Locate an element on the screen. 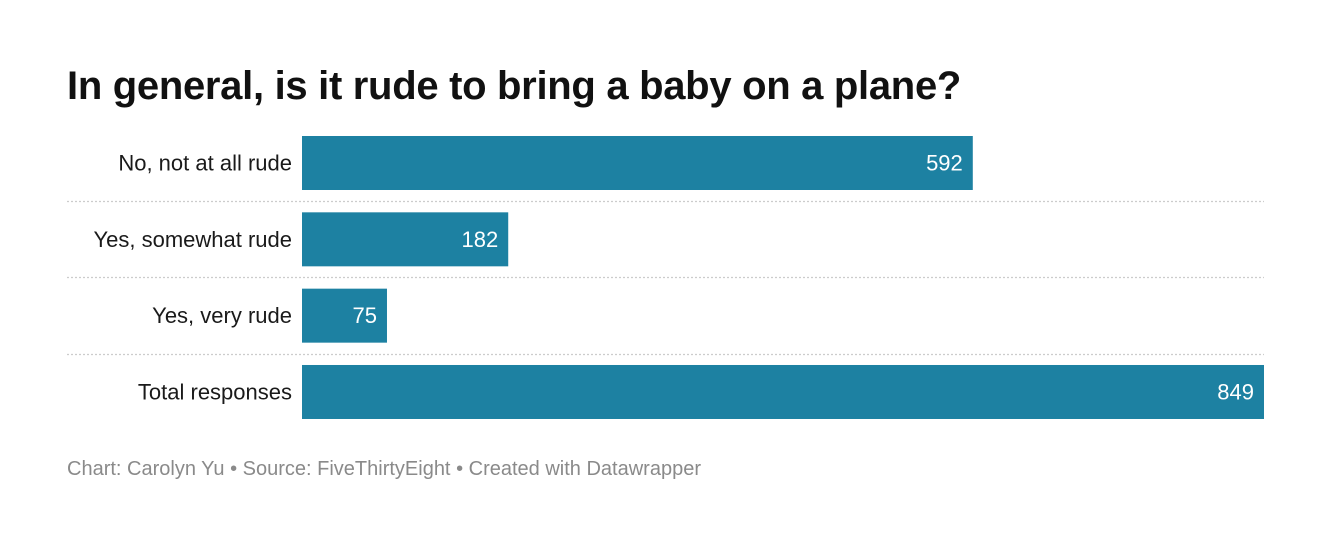 This screenshot has height=550, width=1332. category-label: No, not at all rude is located at coordinates (205, 163).